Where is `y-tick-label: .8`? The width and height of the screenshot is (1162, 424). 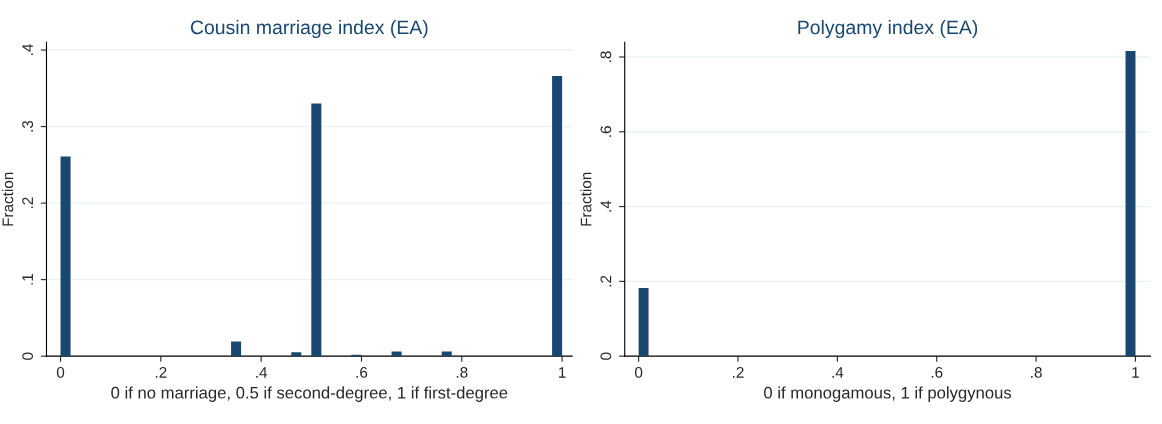
y-tick-label: .8 is located at coordinates (606, 56).